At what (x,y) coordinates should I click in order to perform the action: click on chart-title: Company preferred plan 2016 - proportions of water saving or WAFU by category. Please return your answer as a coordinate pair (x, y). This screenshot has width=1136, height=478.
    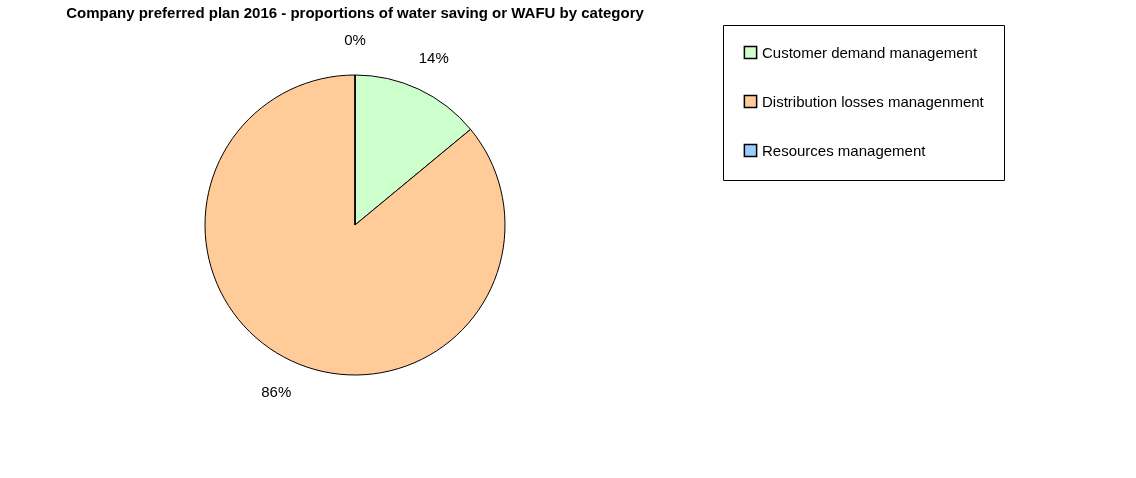
    Looking at the image, I should click on (355, 12).